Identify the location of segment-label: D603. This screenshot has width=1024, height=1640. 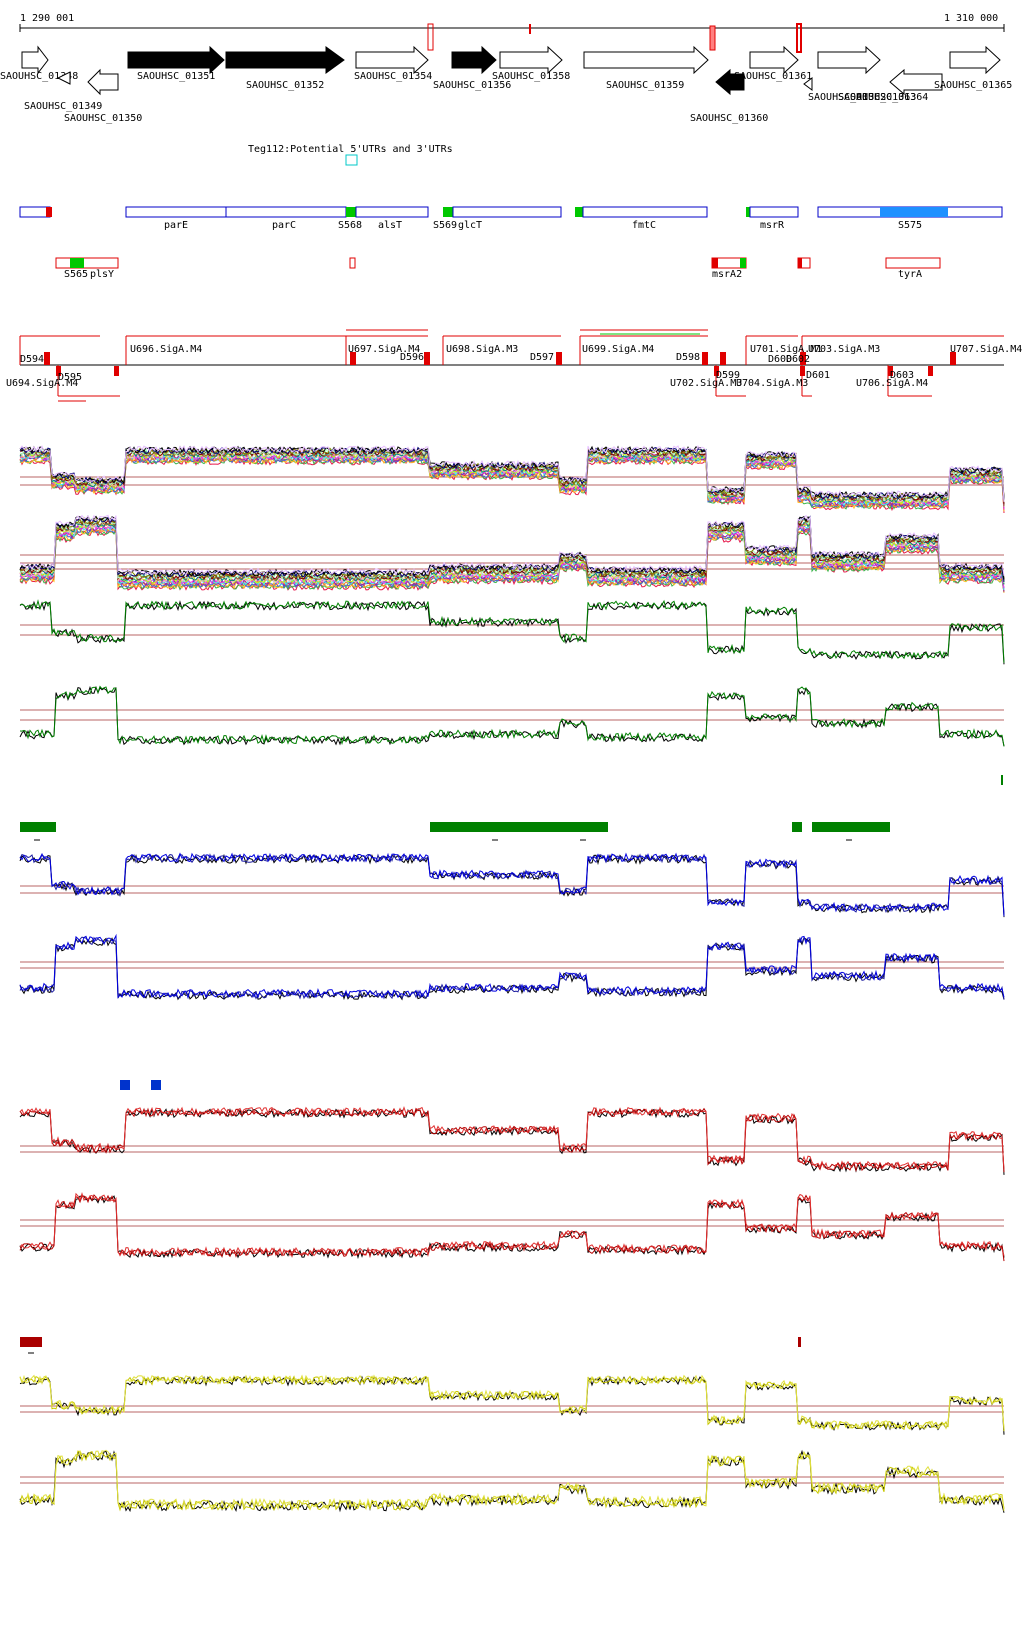
(902, 375).